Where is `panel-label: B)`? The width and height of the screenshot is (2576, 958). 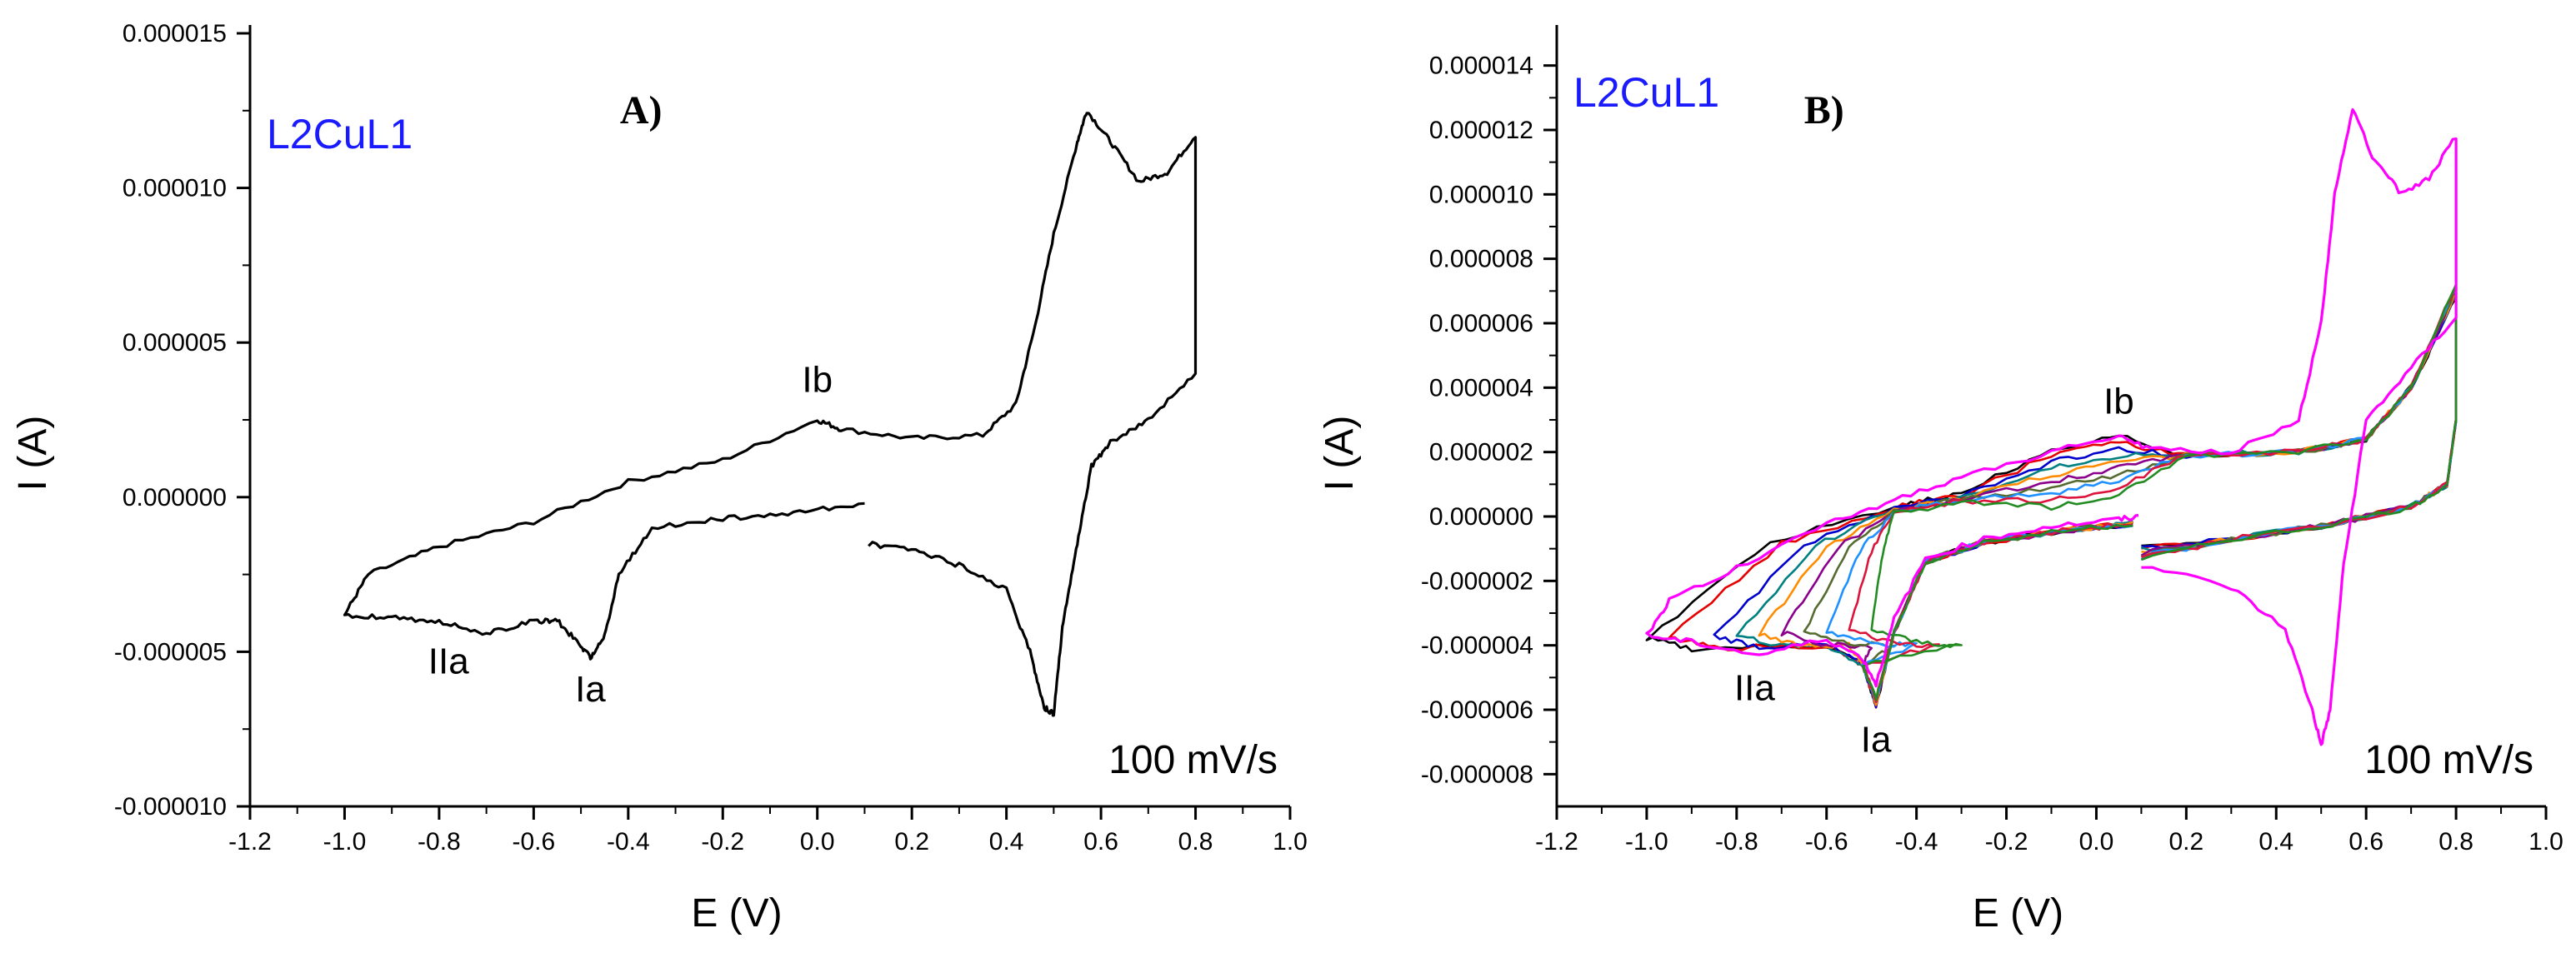
panel-label: B) is located at coordinates (1824, 110).